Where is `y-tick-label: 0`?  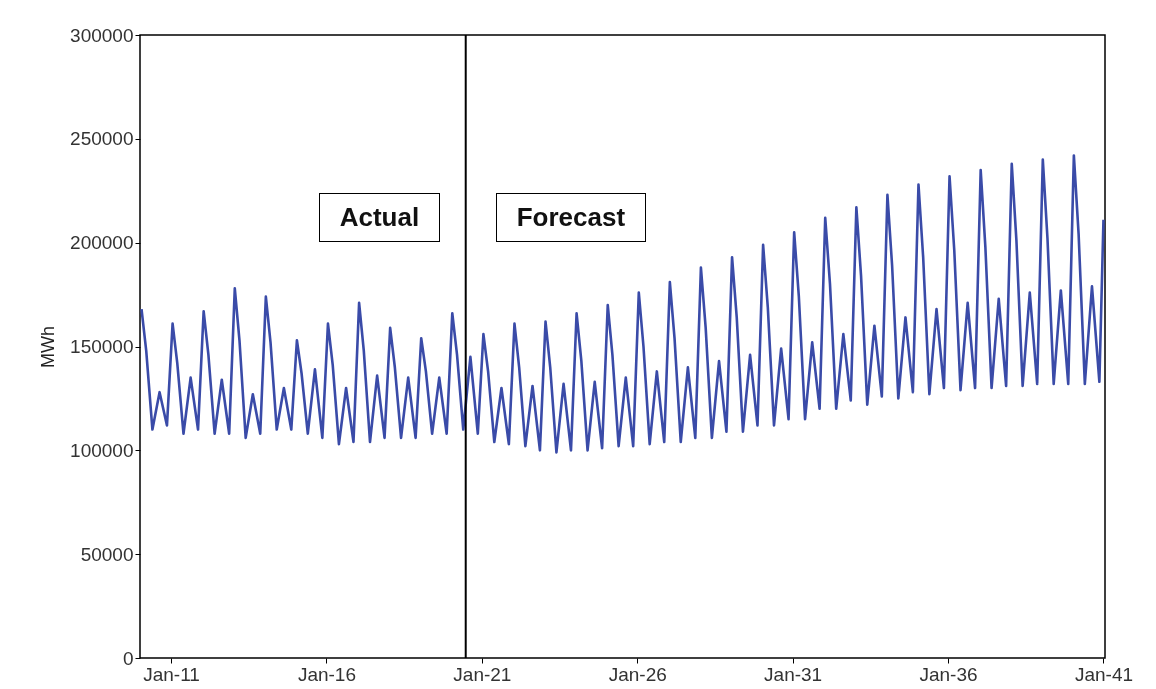 y-tick-label: 0 is located at coordinates (128, 658).